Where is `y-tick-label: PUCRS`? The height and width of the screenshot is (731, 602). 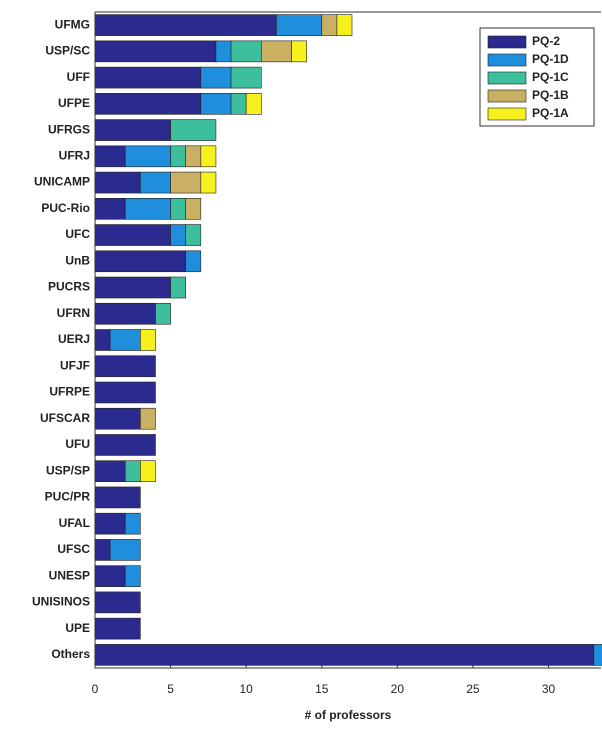 y-tick-label: PUCRS is located at coordinates (69, 287).